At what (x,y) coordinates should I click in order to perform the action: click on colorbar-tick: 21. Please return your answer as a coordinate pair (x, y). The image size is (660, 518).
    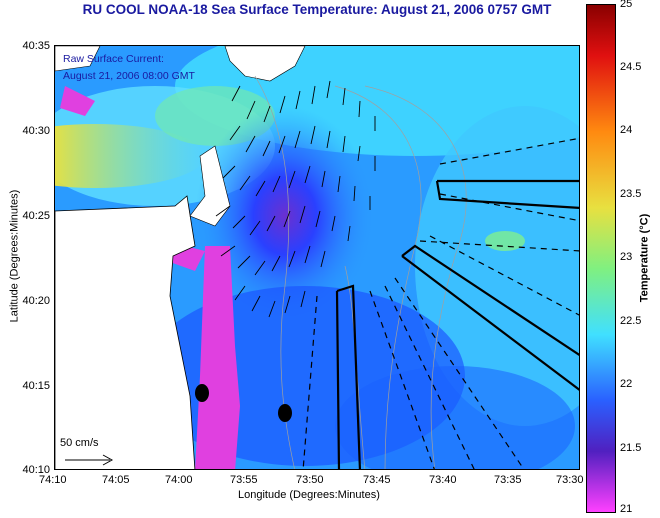
    Looking at the image, I should click on (626, 509).